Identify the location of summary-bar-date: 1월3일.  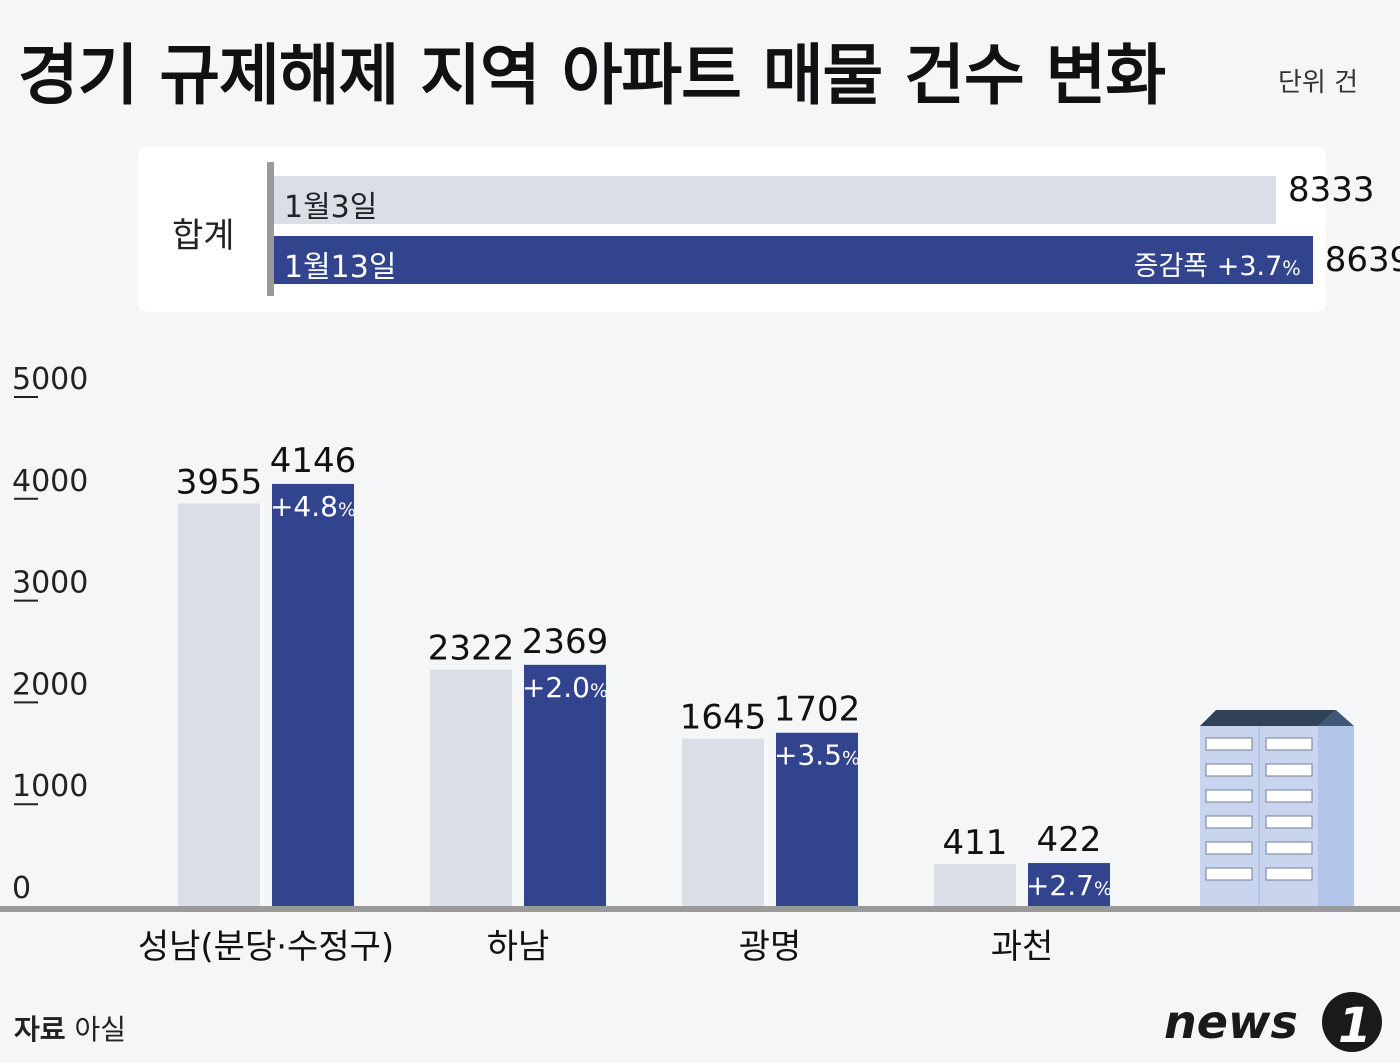
(331, 207).